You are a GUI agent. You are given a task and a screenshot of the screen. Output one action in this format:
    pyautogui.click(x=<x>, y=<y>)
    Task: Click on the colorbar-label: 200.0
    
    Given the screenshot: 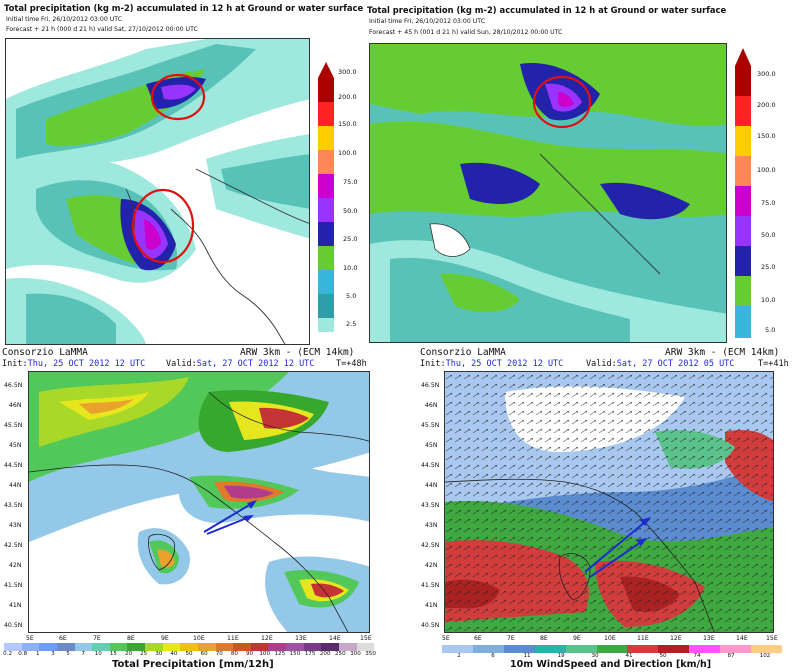 What is the action you would take?
    pyautogui.click(x=766, y=105)
    